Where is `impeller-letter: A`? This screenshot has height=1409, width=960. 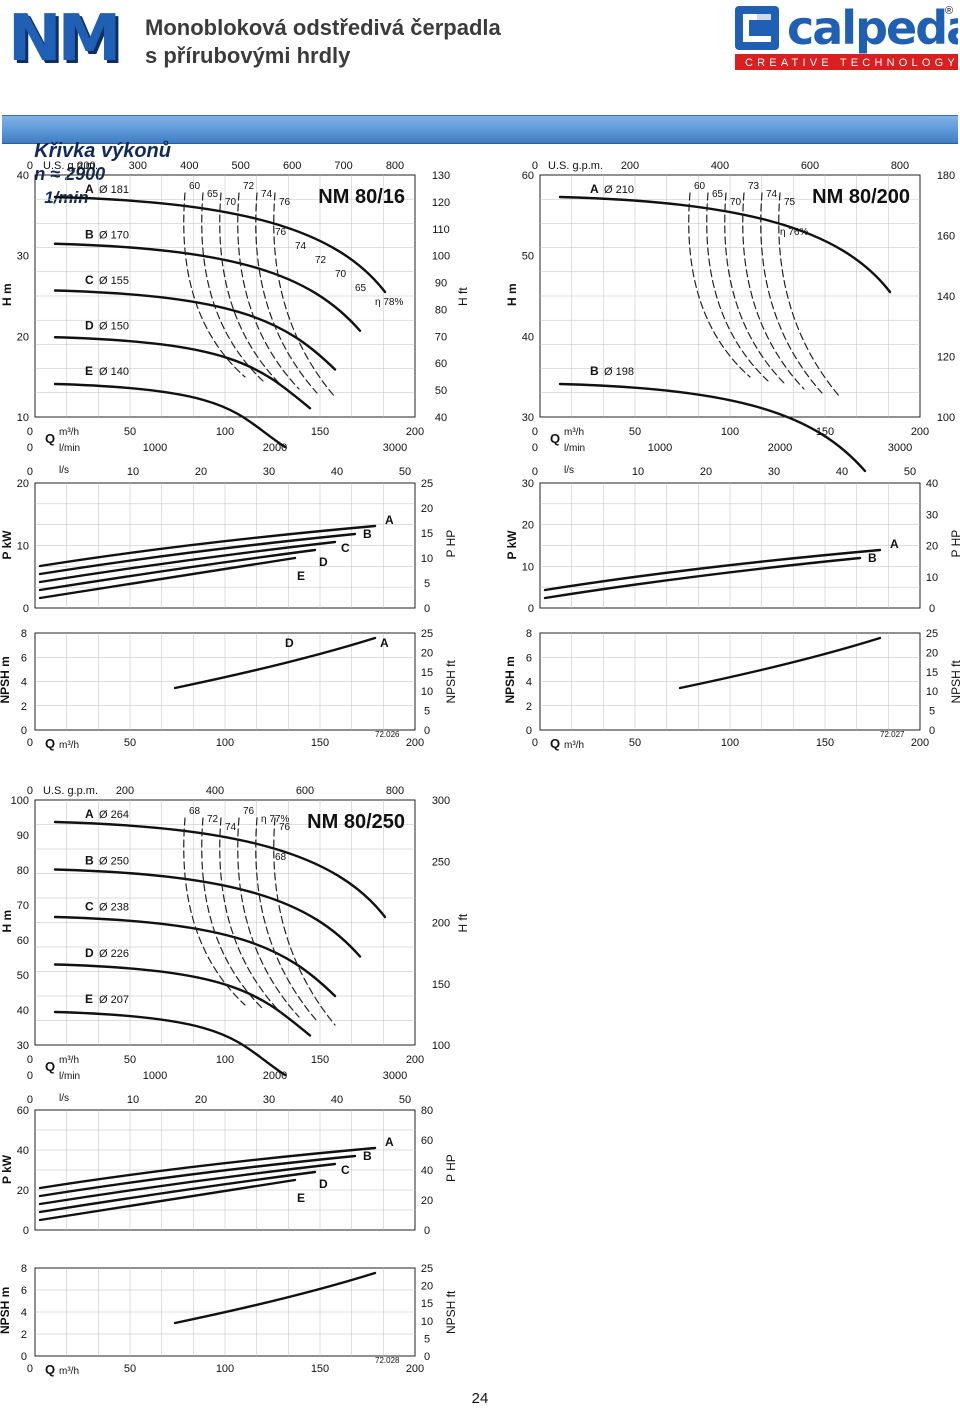
impeller-letter: A is located at coordinates (89, 189).